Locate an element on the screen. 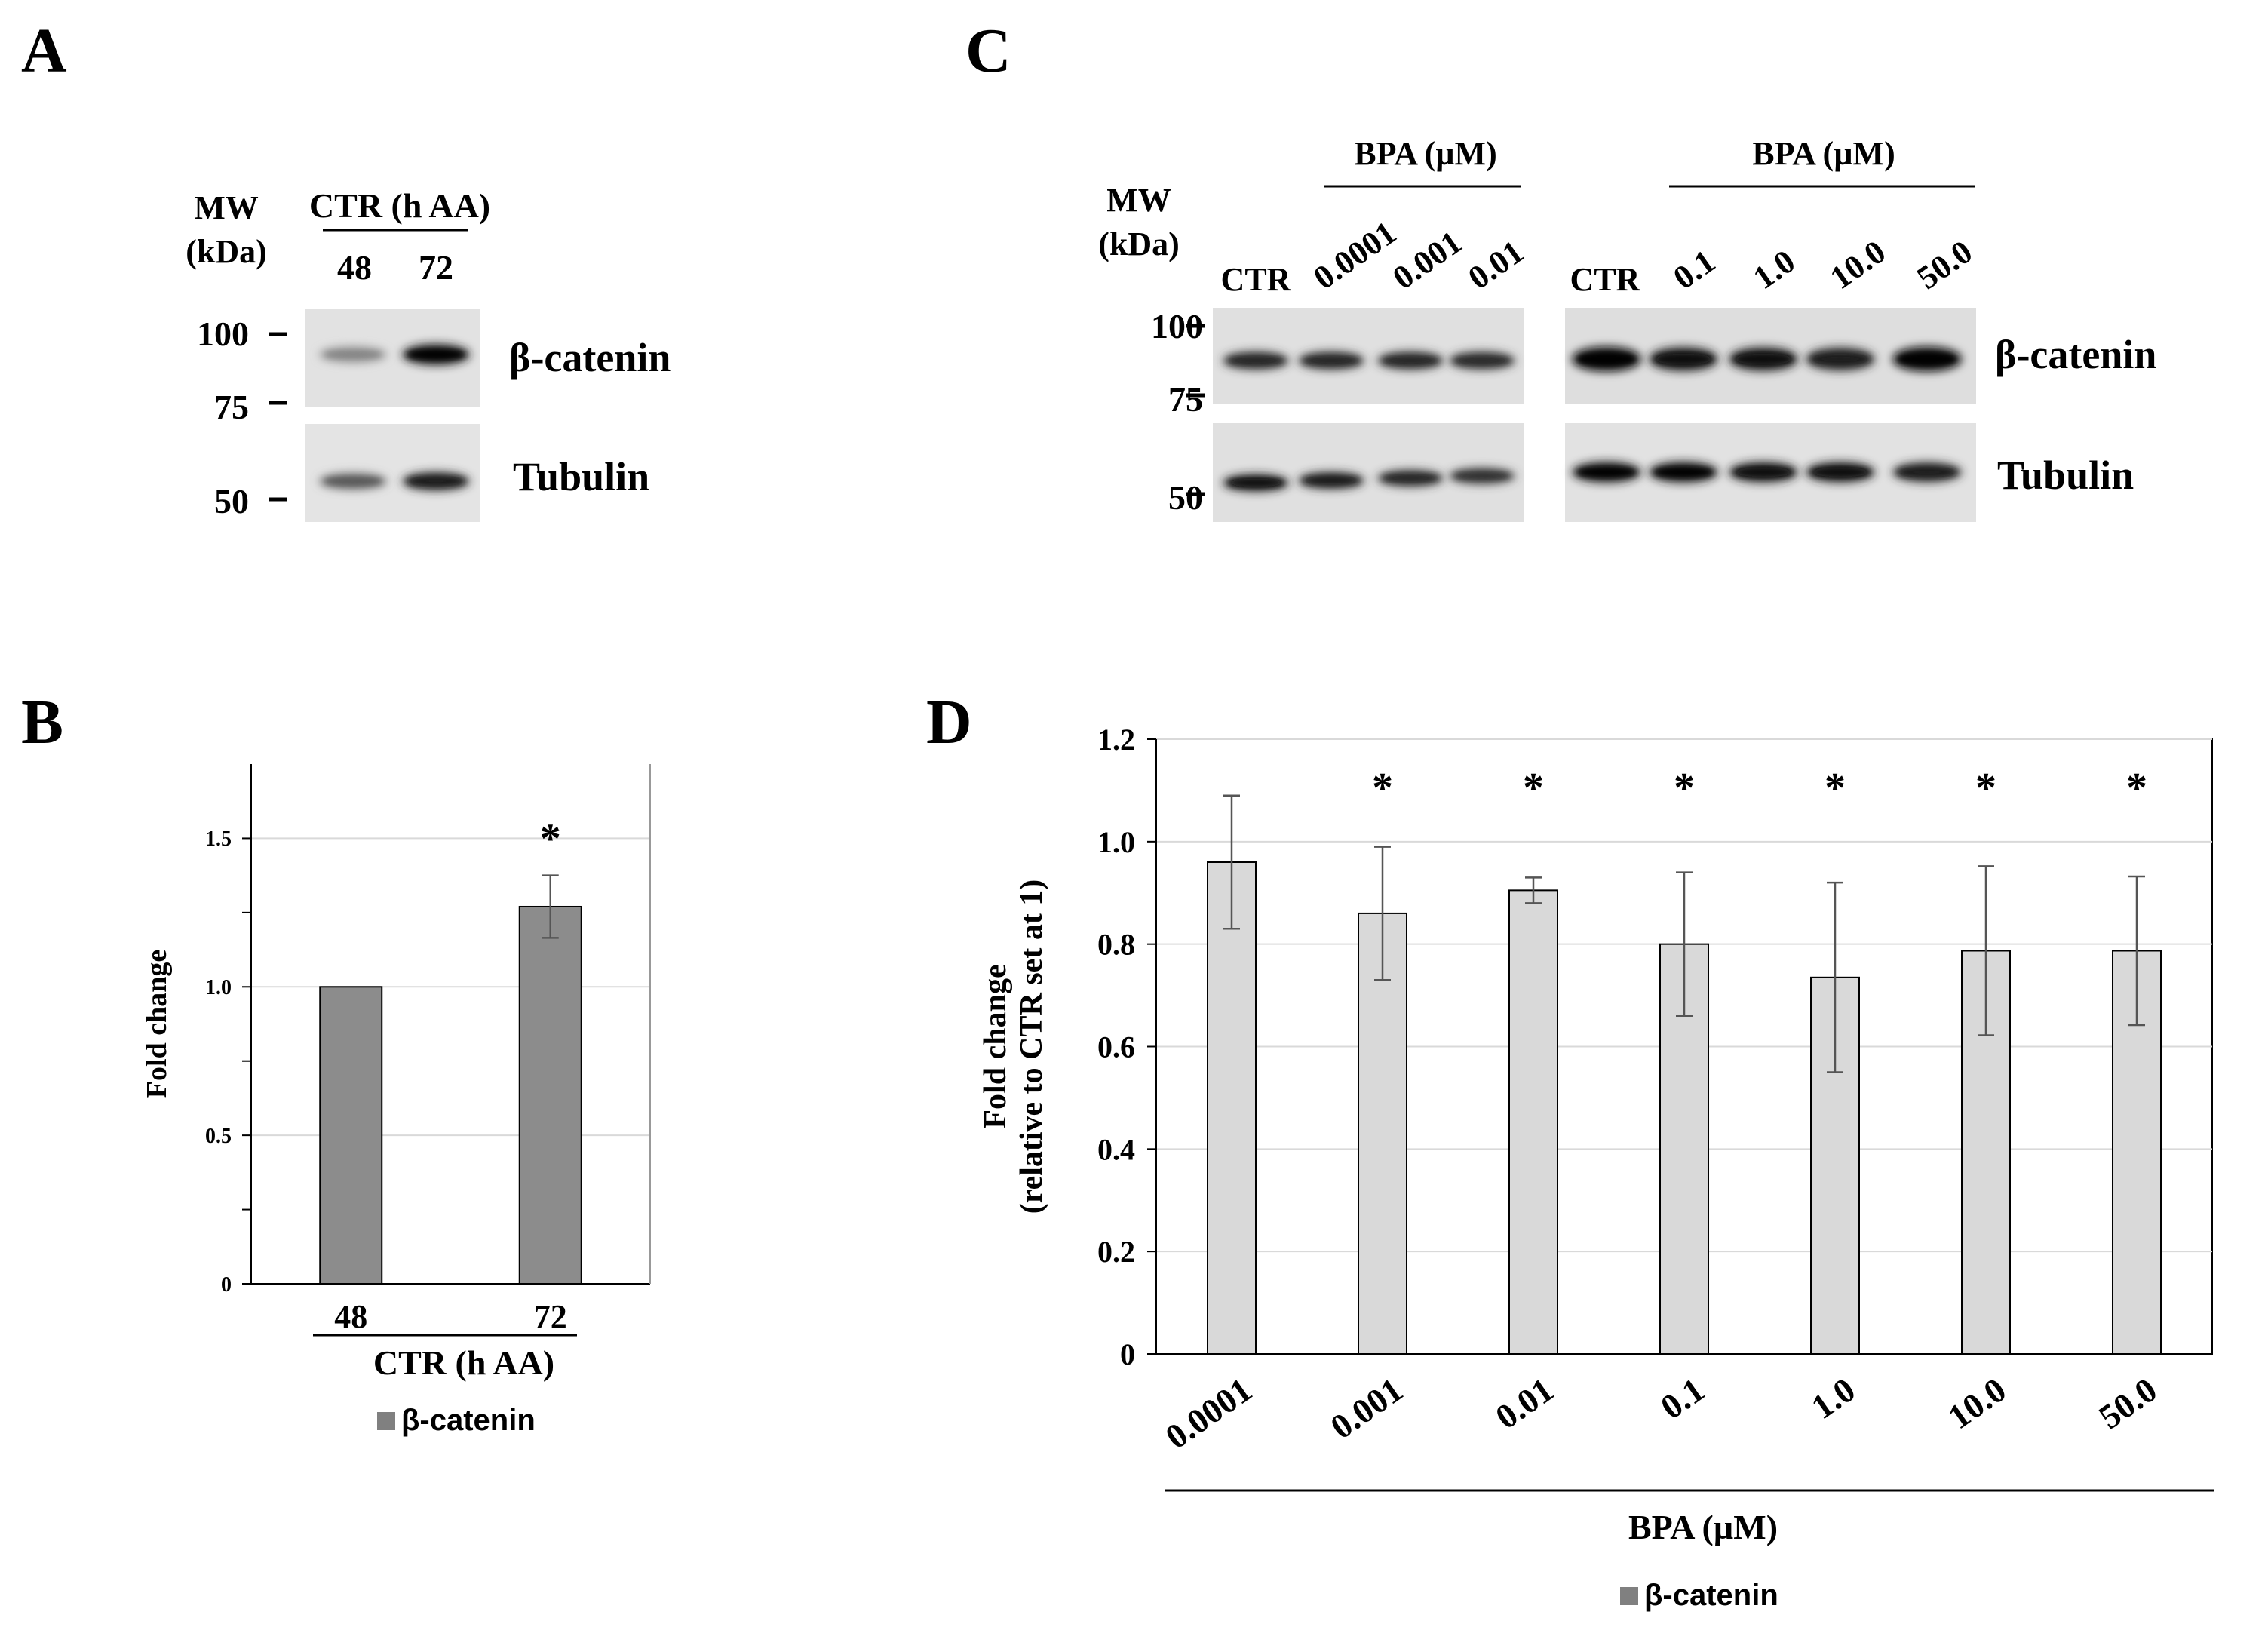 The image size is (2268, 1627). x-tick-label: 0.001 is located at coordinates (1367, 1408).